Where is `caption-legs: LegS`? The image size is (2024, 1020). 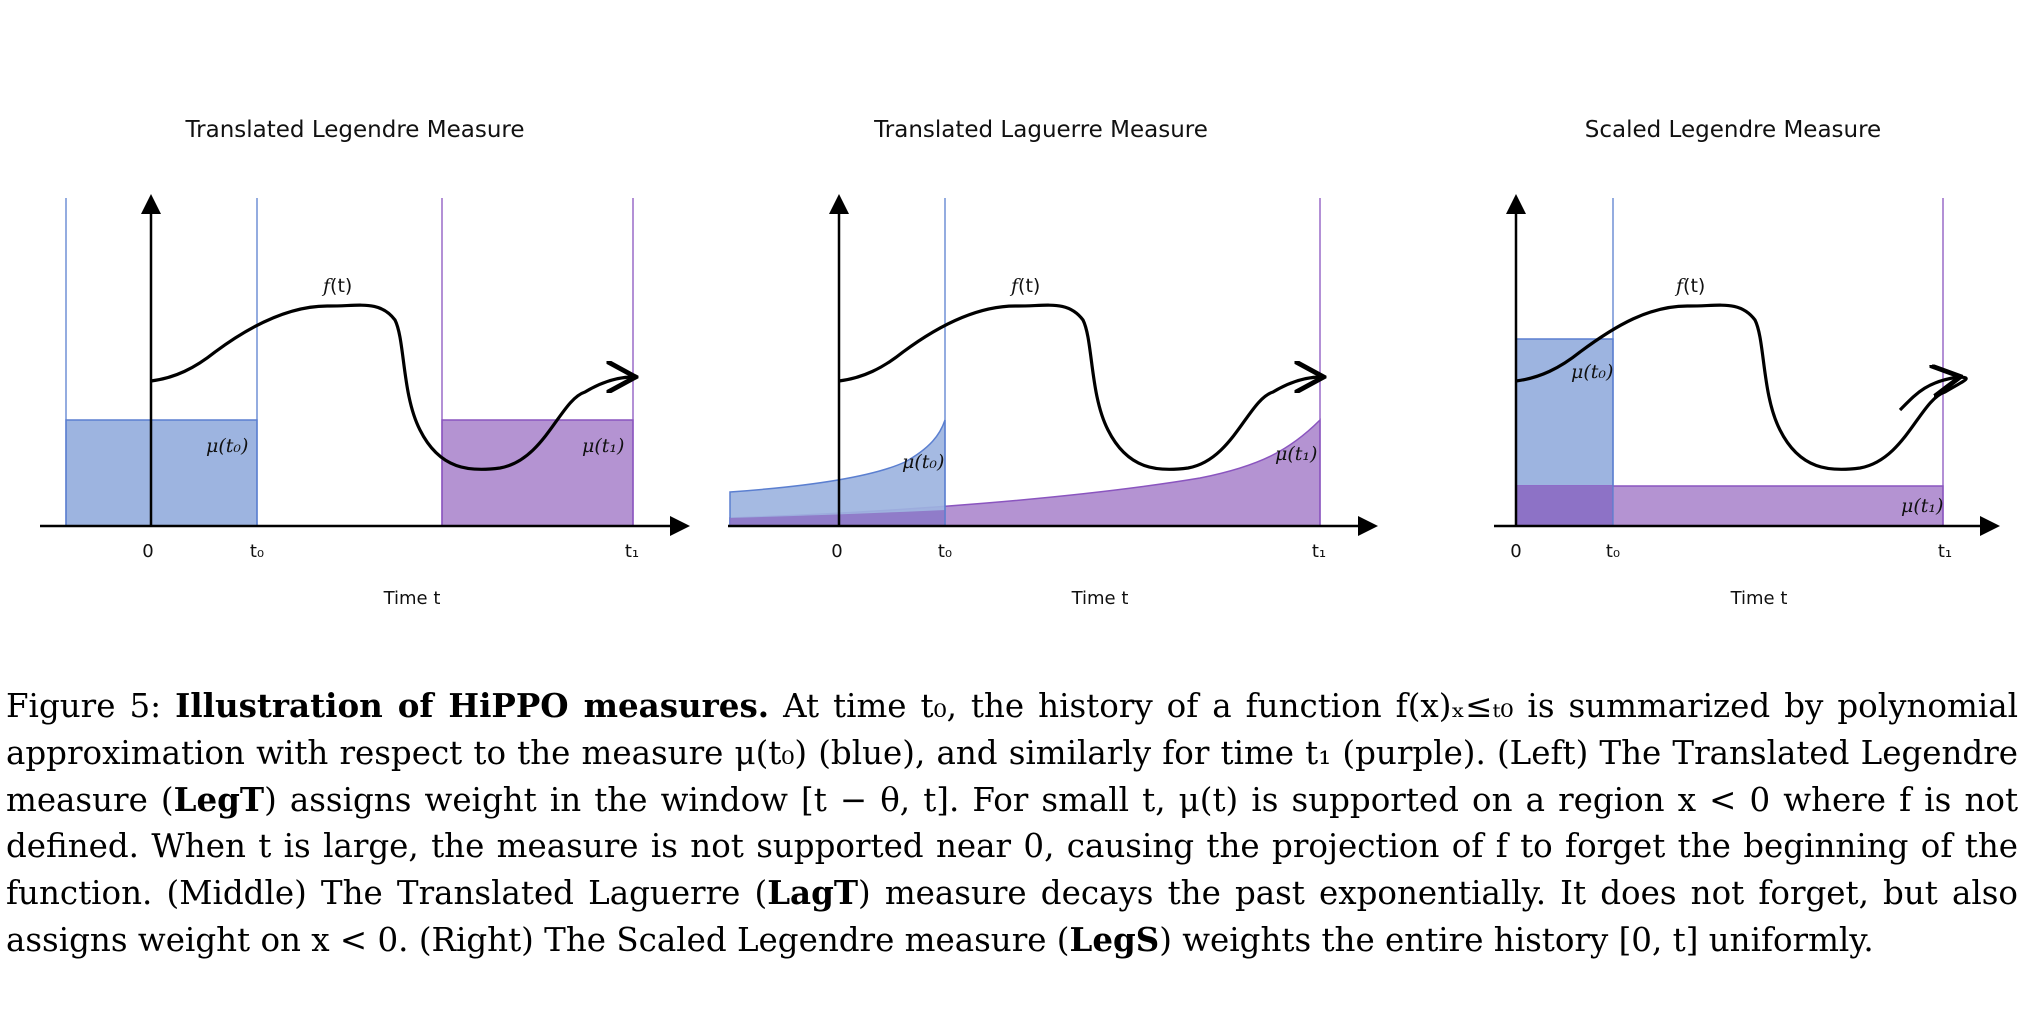
caption-legs: LegS is located at coordinates (1114, 939).